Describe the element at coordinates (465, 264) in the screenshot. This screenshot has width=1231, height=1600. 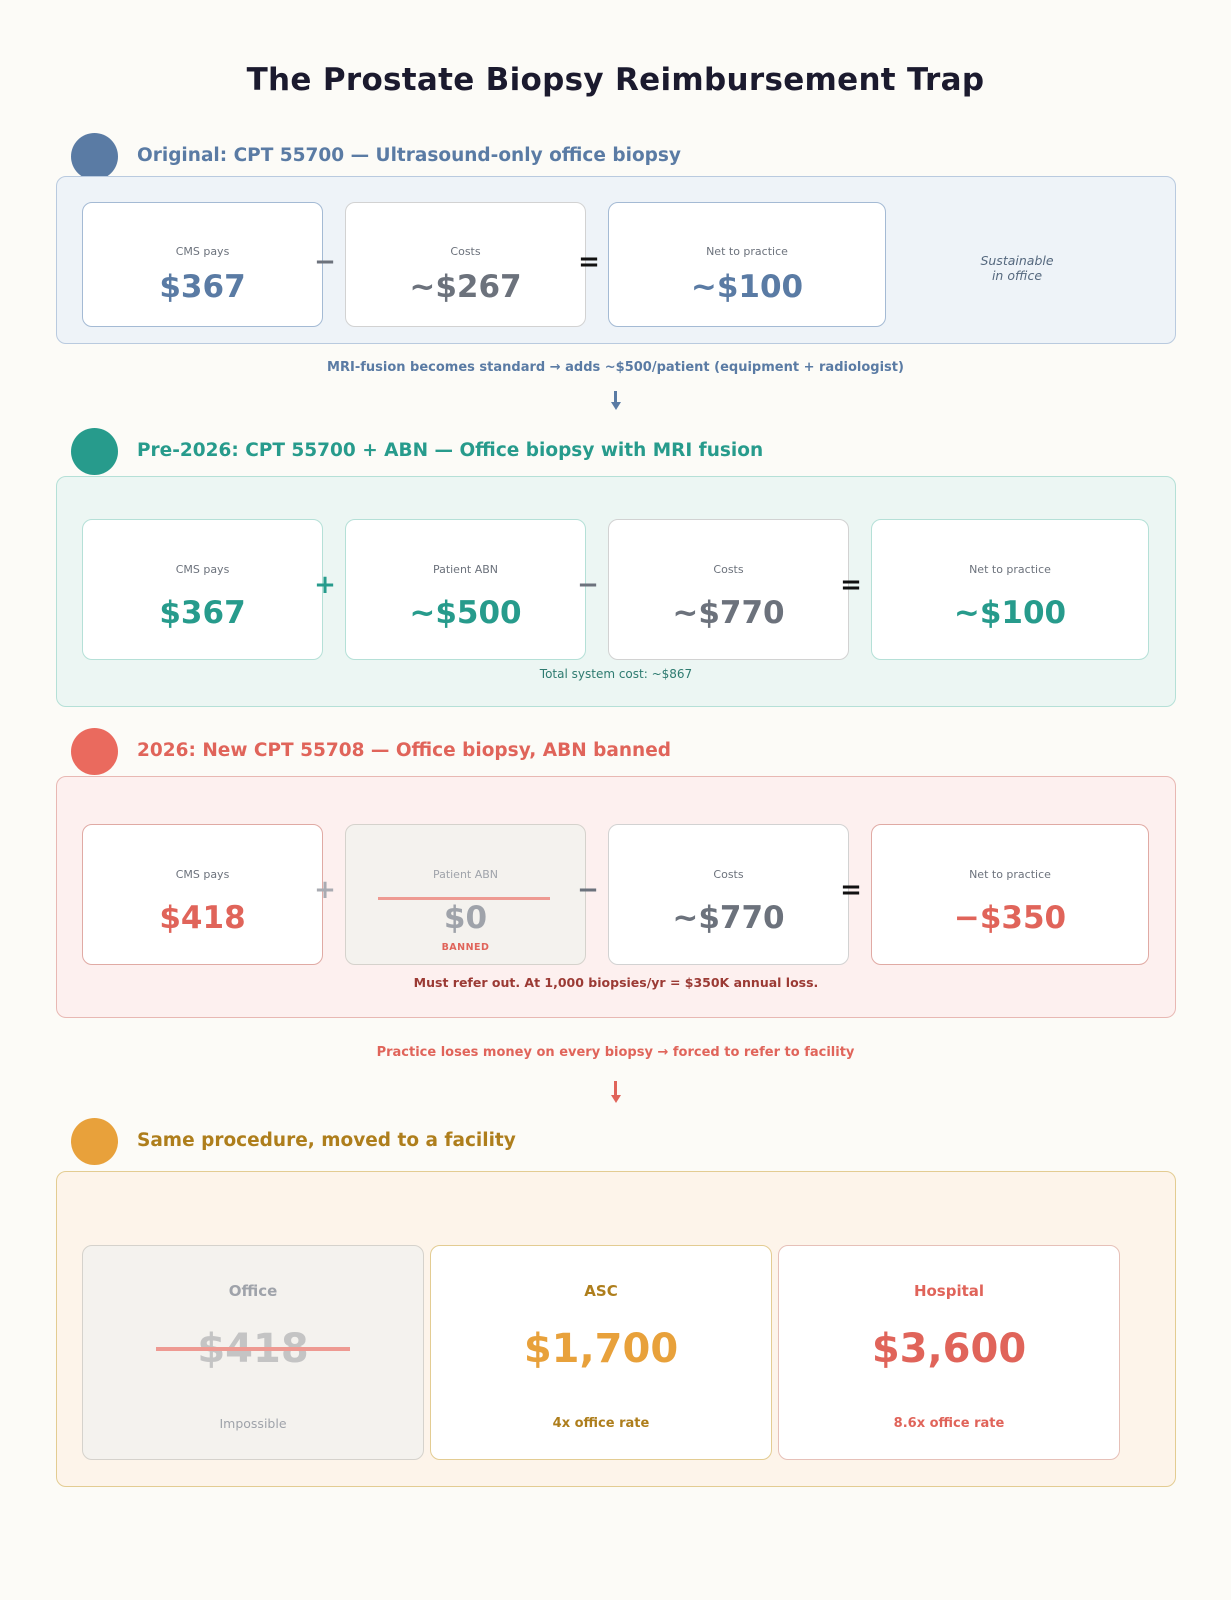
I see `costs-card: Costs ~$267` at that location.